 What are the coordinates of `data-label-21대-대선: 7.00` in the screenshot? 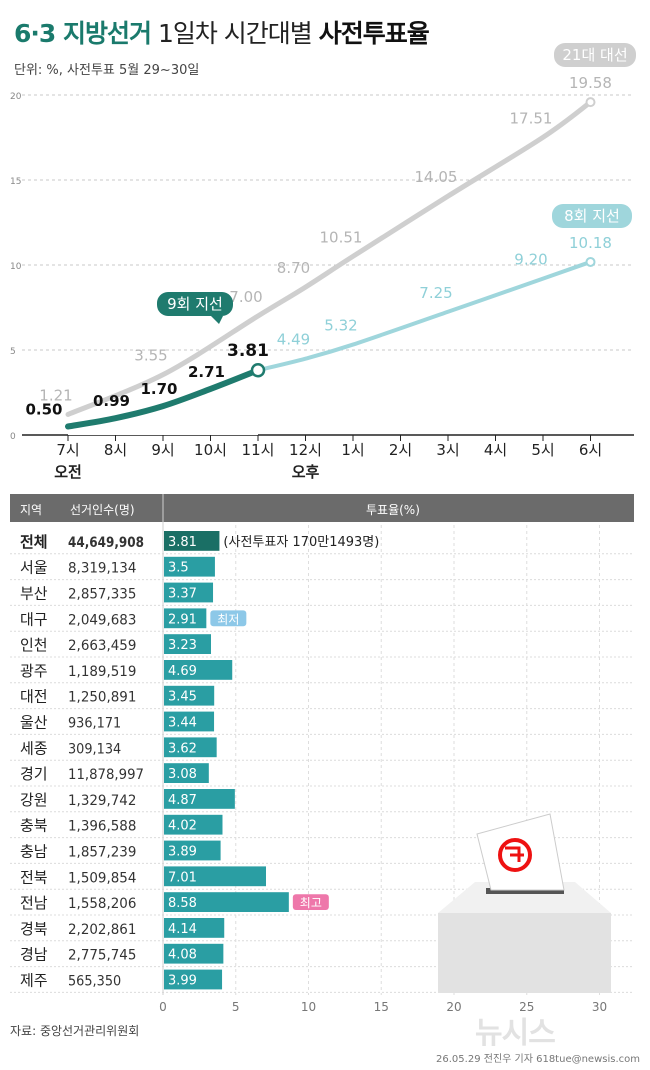 It's located at (245, 297).